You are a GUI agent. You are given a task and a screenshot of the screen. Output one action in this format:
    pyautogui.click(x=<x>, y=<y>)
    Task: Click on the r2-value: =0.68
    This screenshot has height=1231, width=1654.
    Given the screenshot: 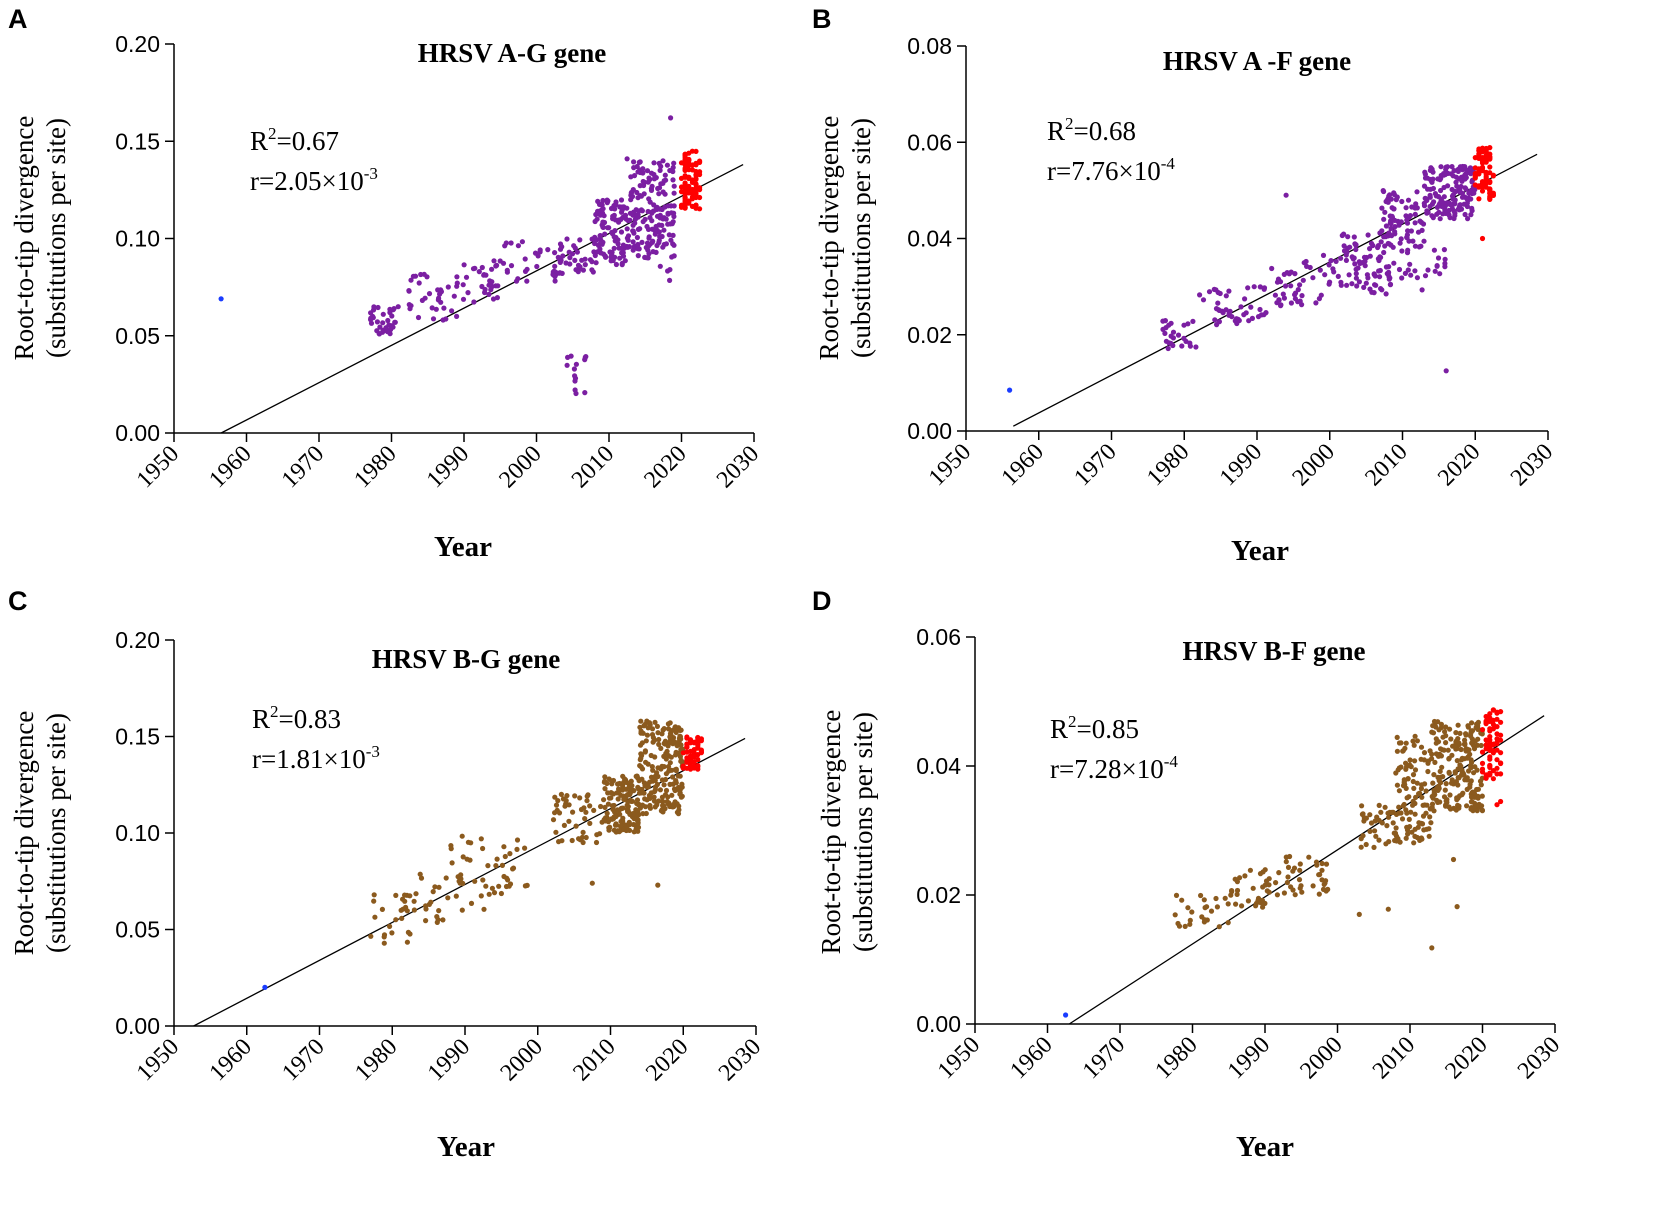 What is the action you would take?
    pyautogui.click(x=1105, y=131)
    